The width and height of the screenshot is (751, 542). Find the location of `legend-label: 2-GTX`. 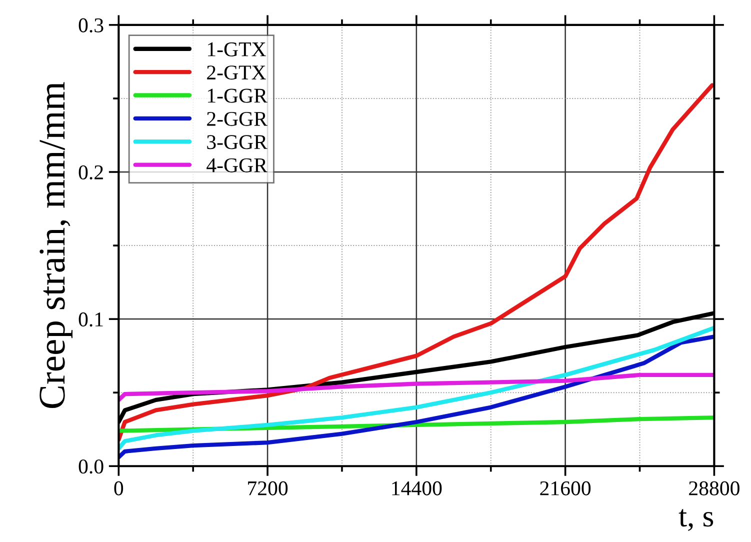

legend-label: 2-GTX is located at coordinates (236, 73).